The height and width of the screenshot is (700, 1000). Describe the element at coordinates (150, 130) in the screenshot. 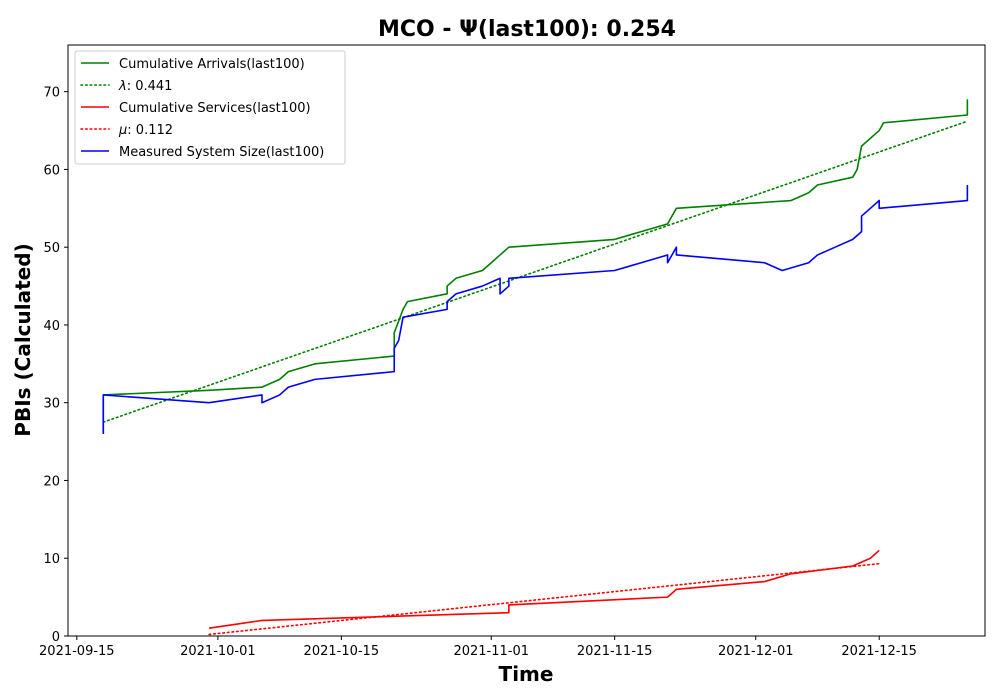

I see `legend-value: : 0.112` at that location.